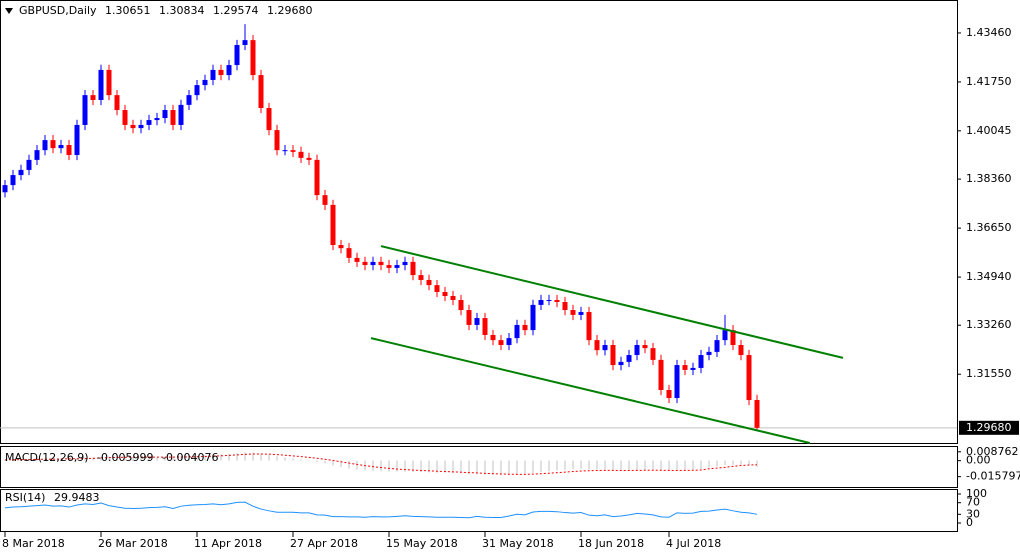 Image resolution: width=1020 pixels, height=556 pixels. Describe the element at coordinates (978, 460) in the screenshot. I see `y-tick-label: 0.00` at that location.